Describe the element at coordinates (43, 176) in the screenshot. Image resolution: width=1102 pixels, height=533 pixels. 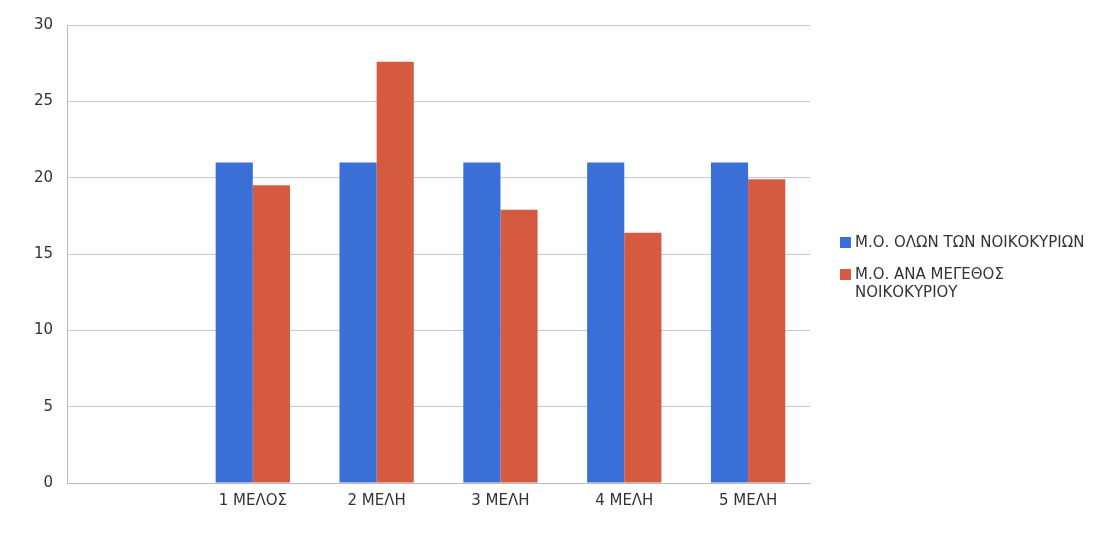
I see `y-tick-label: 20` at that location.